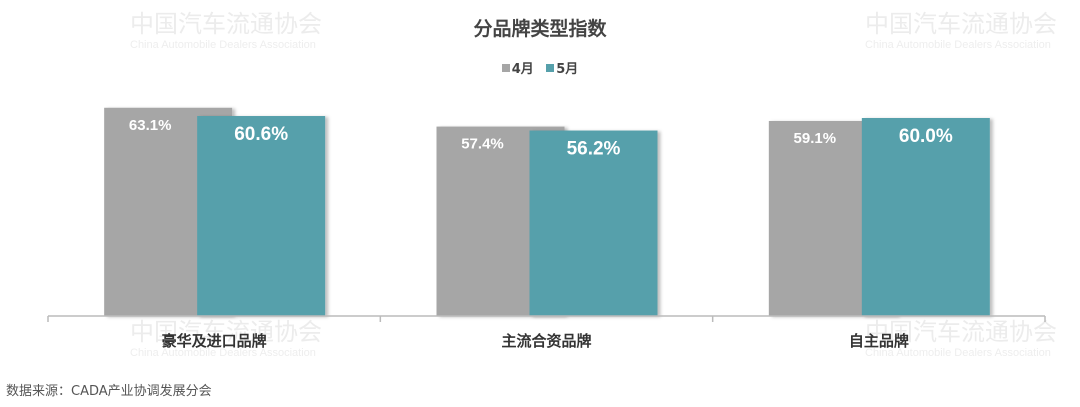  What do you see at coordinates (482, 144) in the screenshot?
I see `data-label: 57.4%` at bounding box center [482, 144].